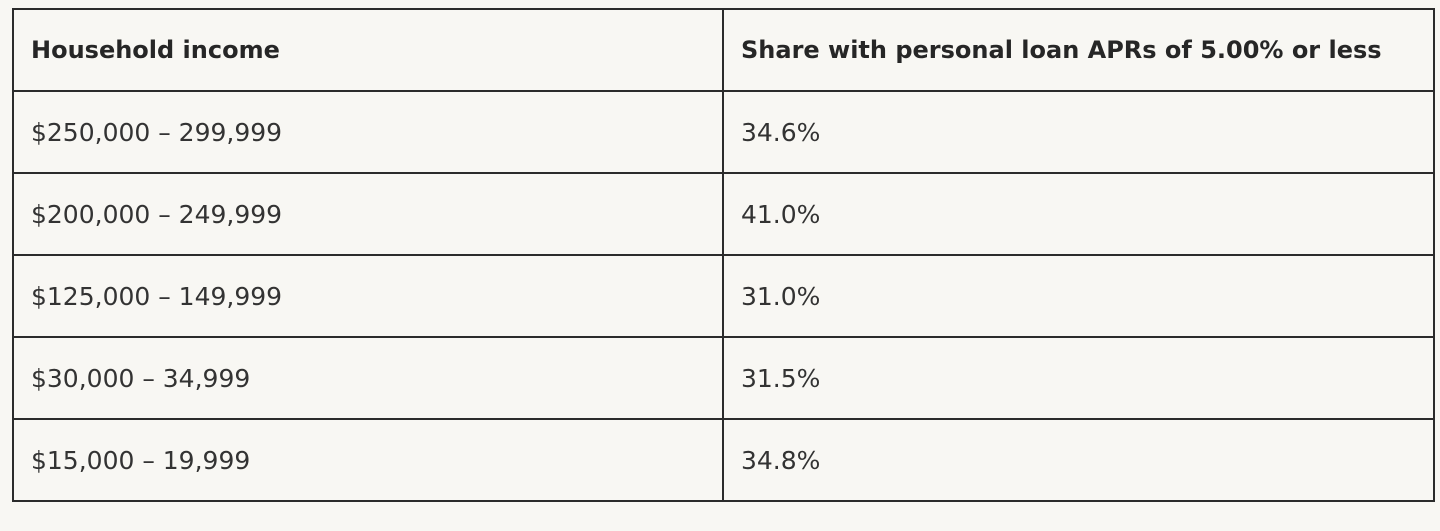  Describe the element at coordinates (1078, 378) in the screenshot. I see `share-cell: 31.5%` at that location.